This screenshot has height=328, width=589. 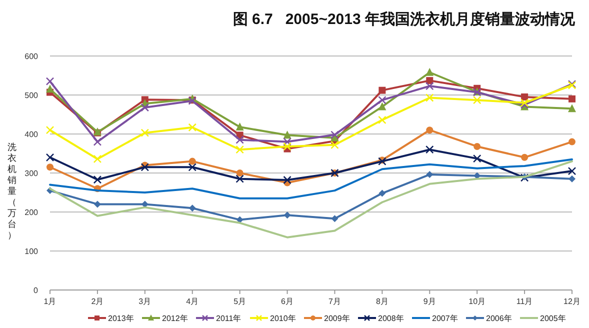 I want to click on x-tick-label: 3月, so click(x=145, y=301).